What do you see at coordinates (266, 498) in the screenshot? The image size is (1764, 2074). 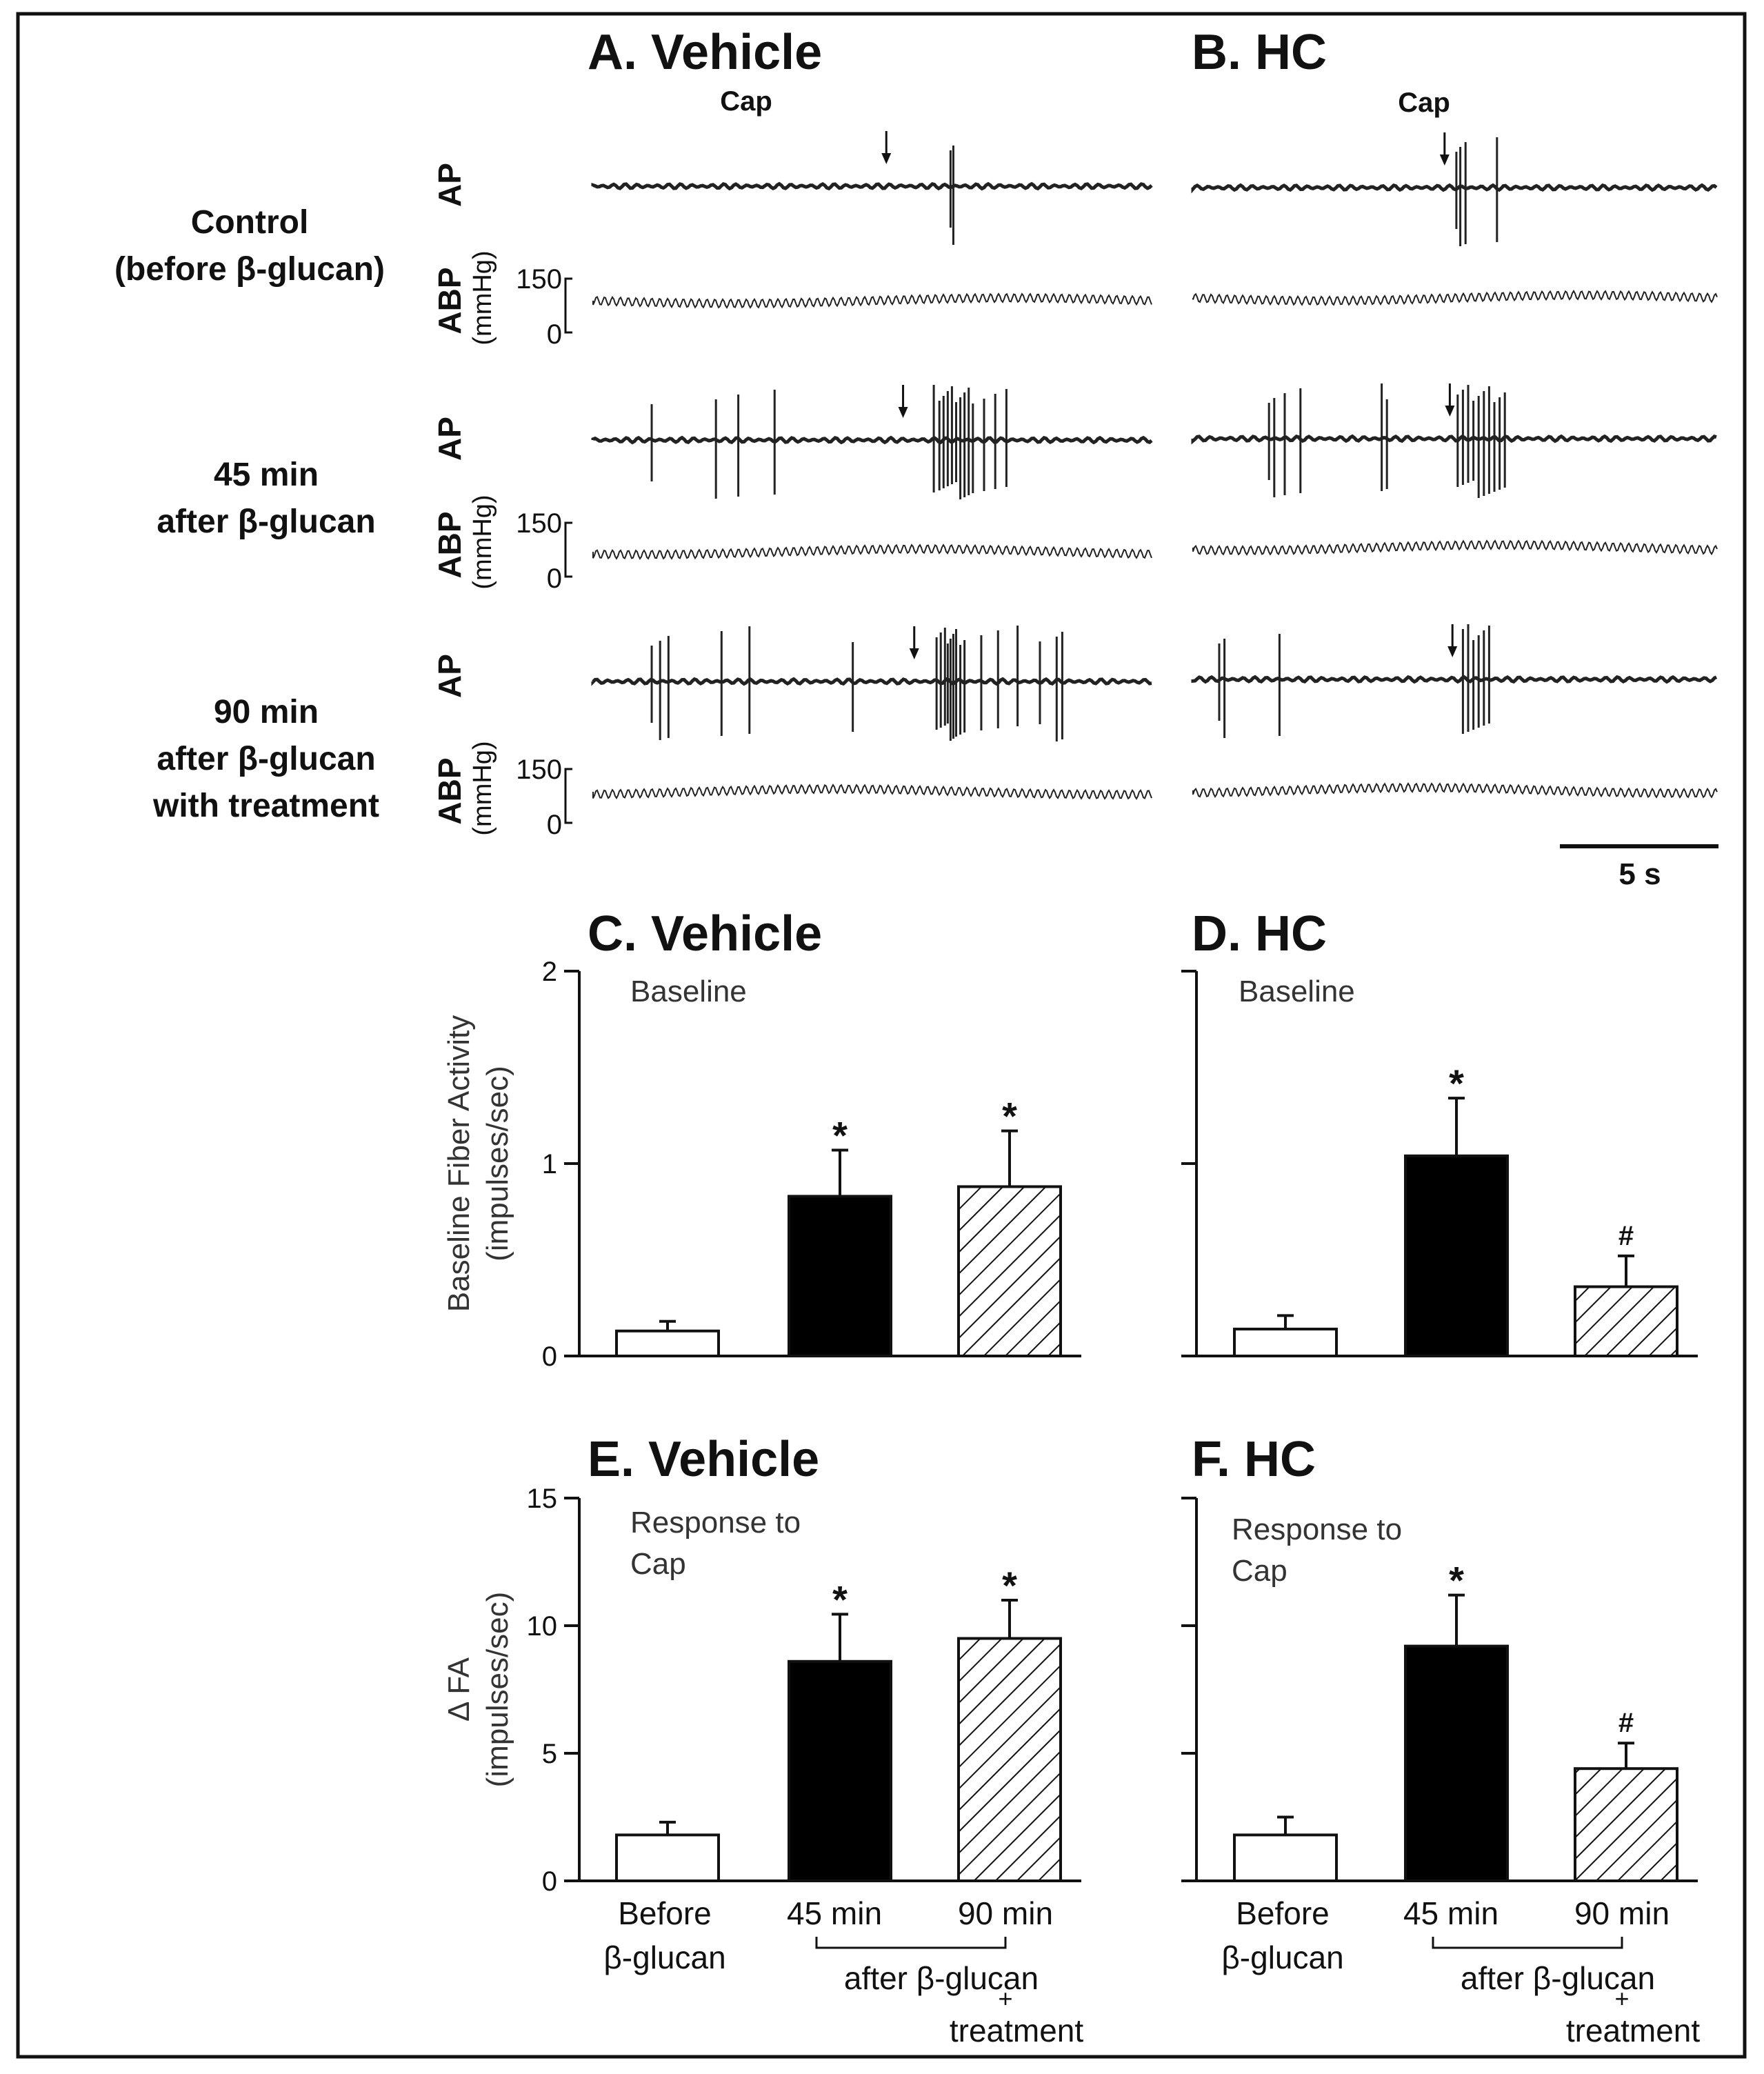 I see `row-label-45min: 45 min after β-glucan` at bounding box center [266, 498].